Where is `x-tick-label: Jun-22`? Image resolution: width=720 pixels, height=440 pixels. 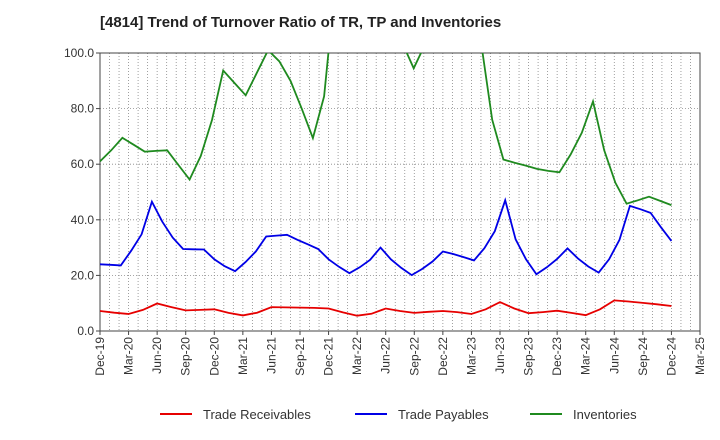
x-tick-label: Jun-22 is located at coordinates (386, 355).